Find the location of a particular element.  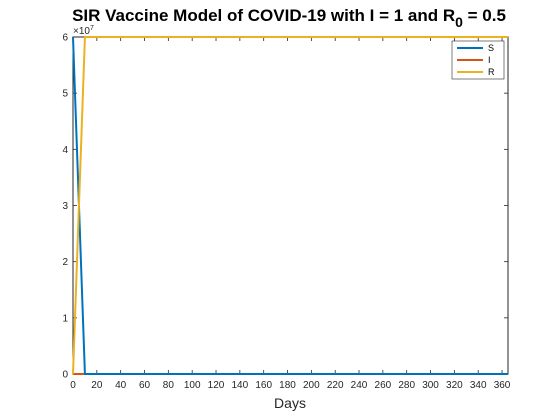

y-axis-exponent: ×10⁷ is located at coordinates (83, 31).